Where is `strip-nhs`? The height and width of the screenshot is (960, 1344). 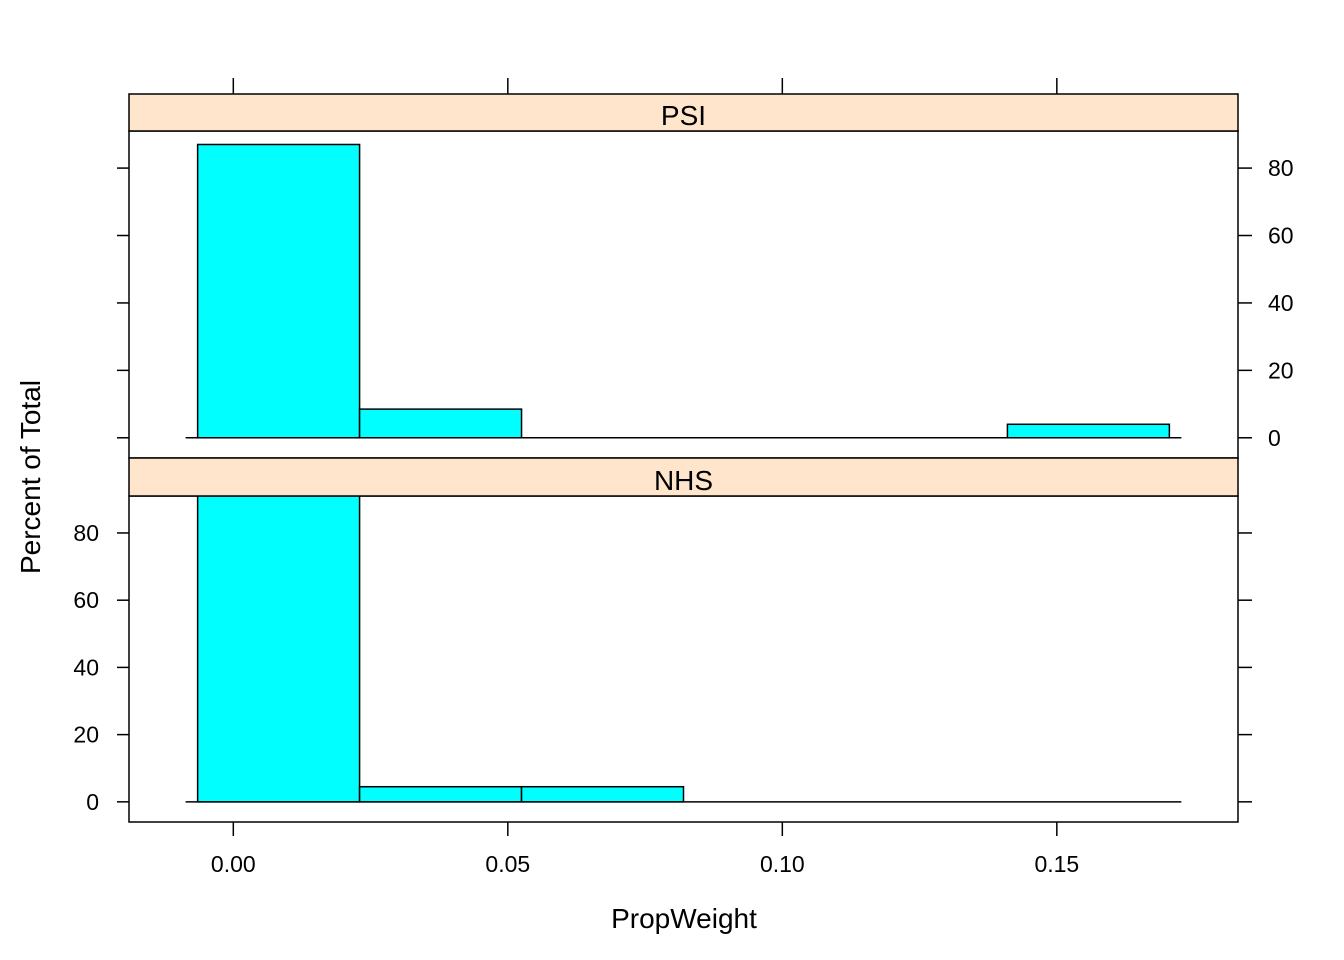 strip-nhs is located at coordinates (683, 477).